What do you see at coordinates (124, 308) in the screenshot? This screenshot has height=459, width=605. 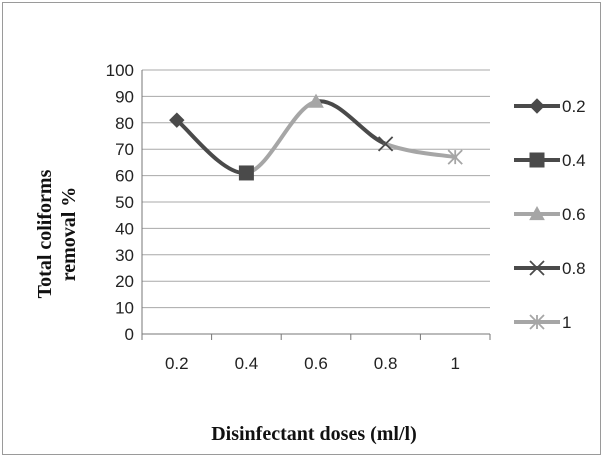 I see `y-tick-label: 10` at bounding box center [124, 308].